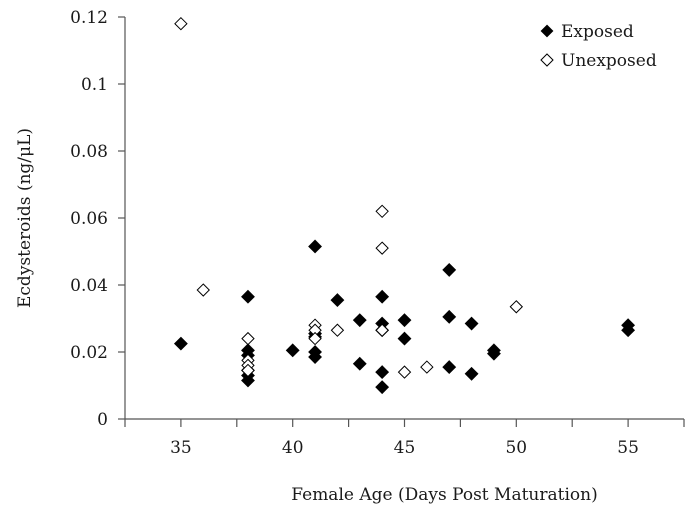 This screenshot has width=692, height=505. I want to click on x-axis-title: Female Age (Days Post Maturation), so click(444, 495).